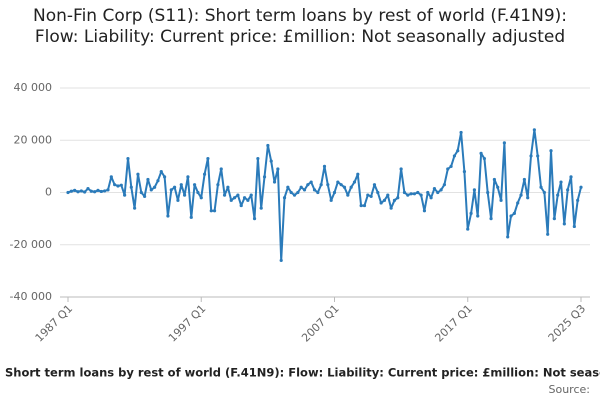 This screenshot has height=400, width=600. What do you see at coordinates (54, 323) in the screenshot?
I see `x-tick-label: 1987 Q1` at bounding box center [54, 323].